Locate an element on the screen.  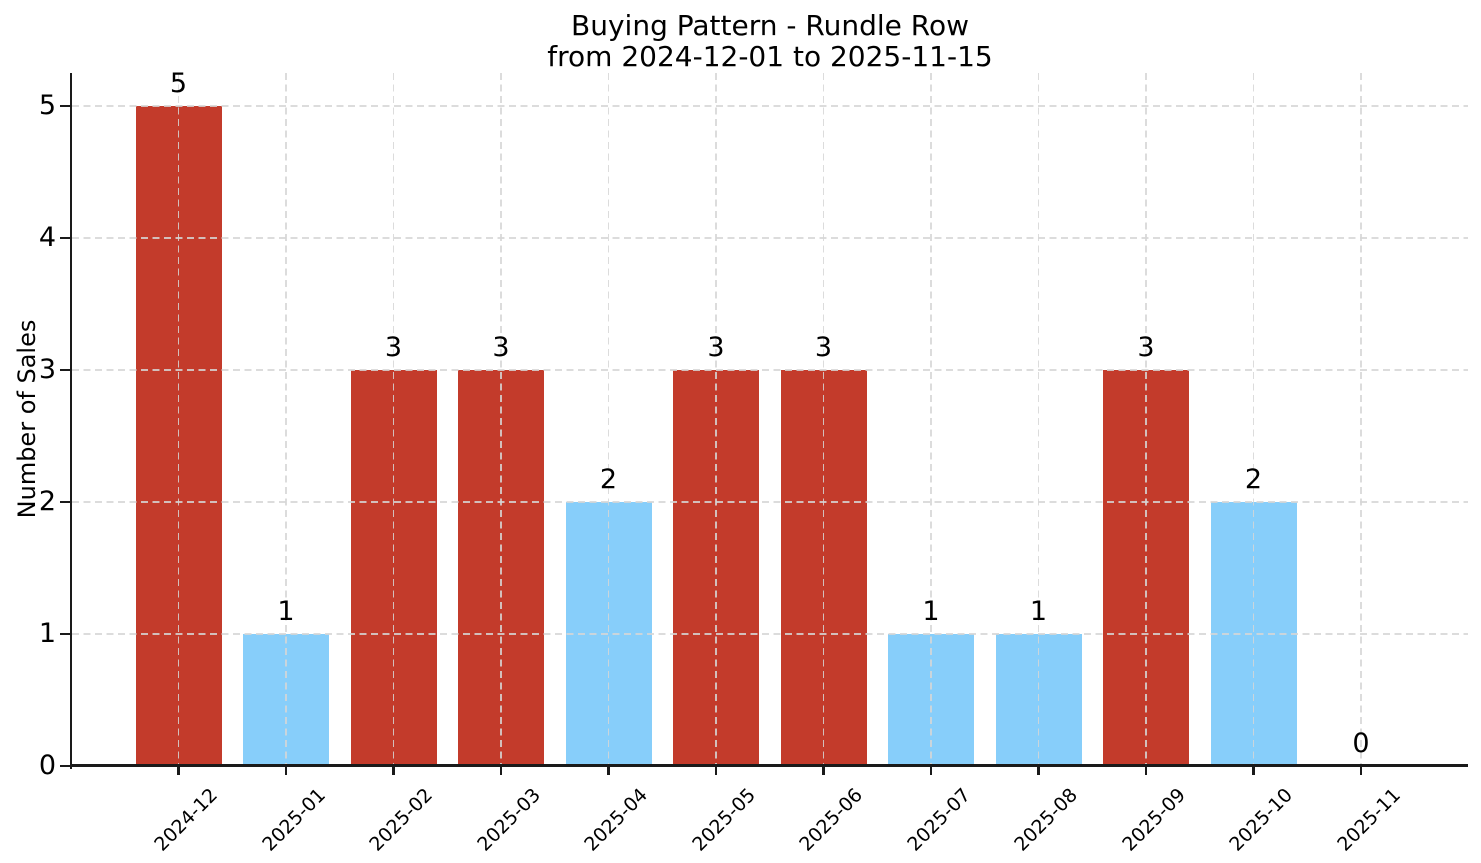
x-tick-label: 2025-09 is located at coordinates (1153, 820).